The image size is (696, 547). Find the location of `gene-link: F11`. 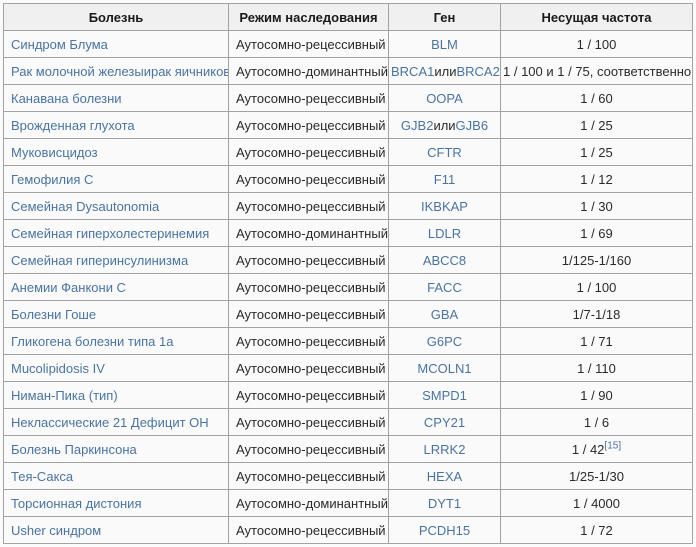

gene-link: F11 is located at coordinates (444, 179).